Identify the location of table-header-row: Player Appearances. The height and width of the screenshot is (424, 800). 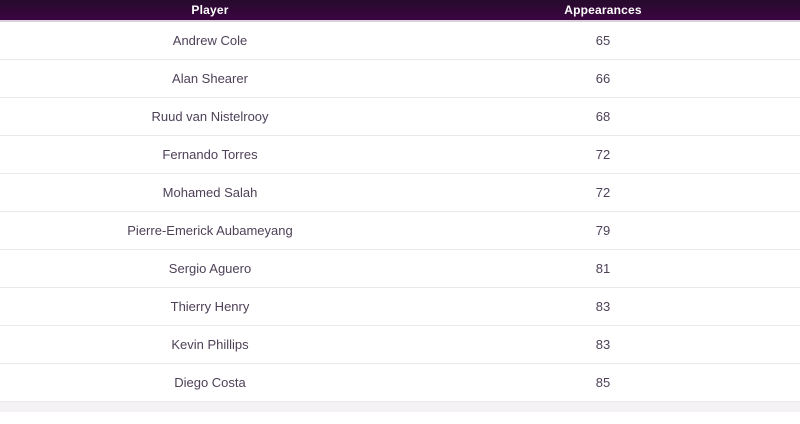
(400, 11).